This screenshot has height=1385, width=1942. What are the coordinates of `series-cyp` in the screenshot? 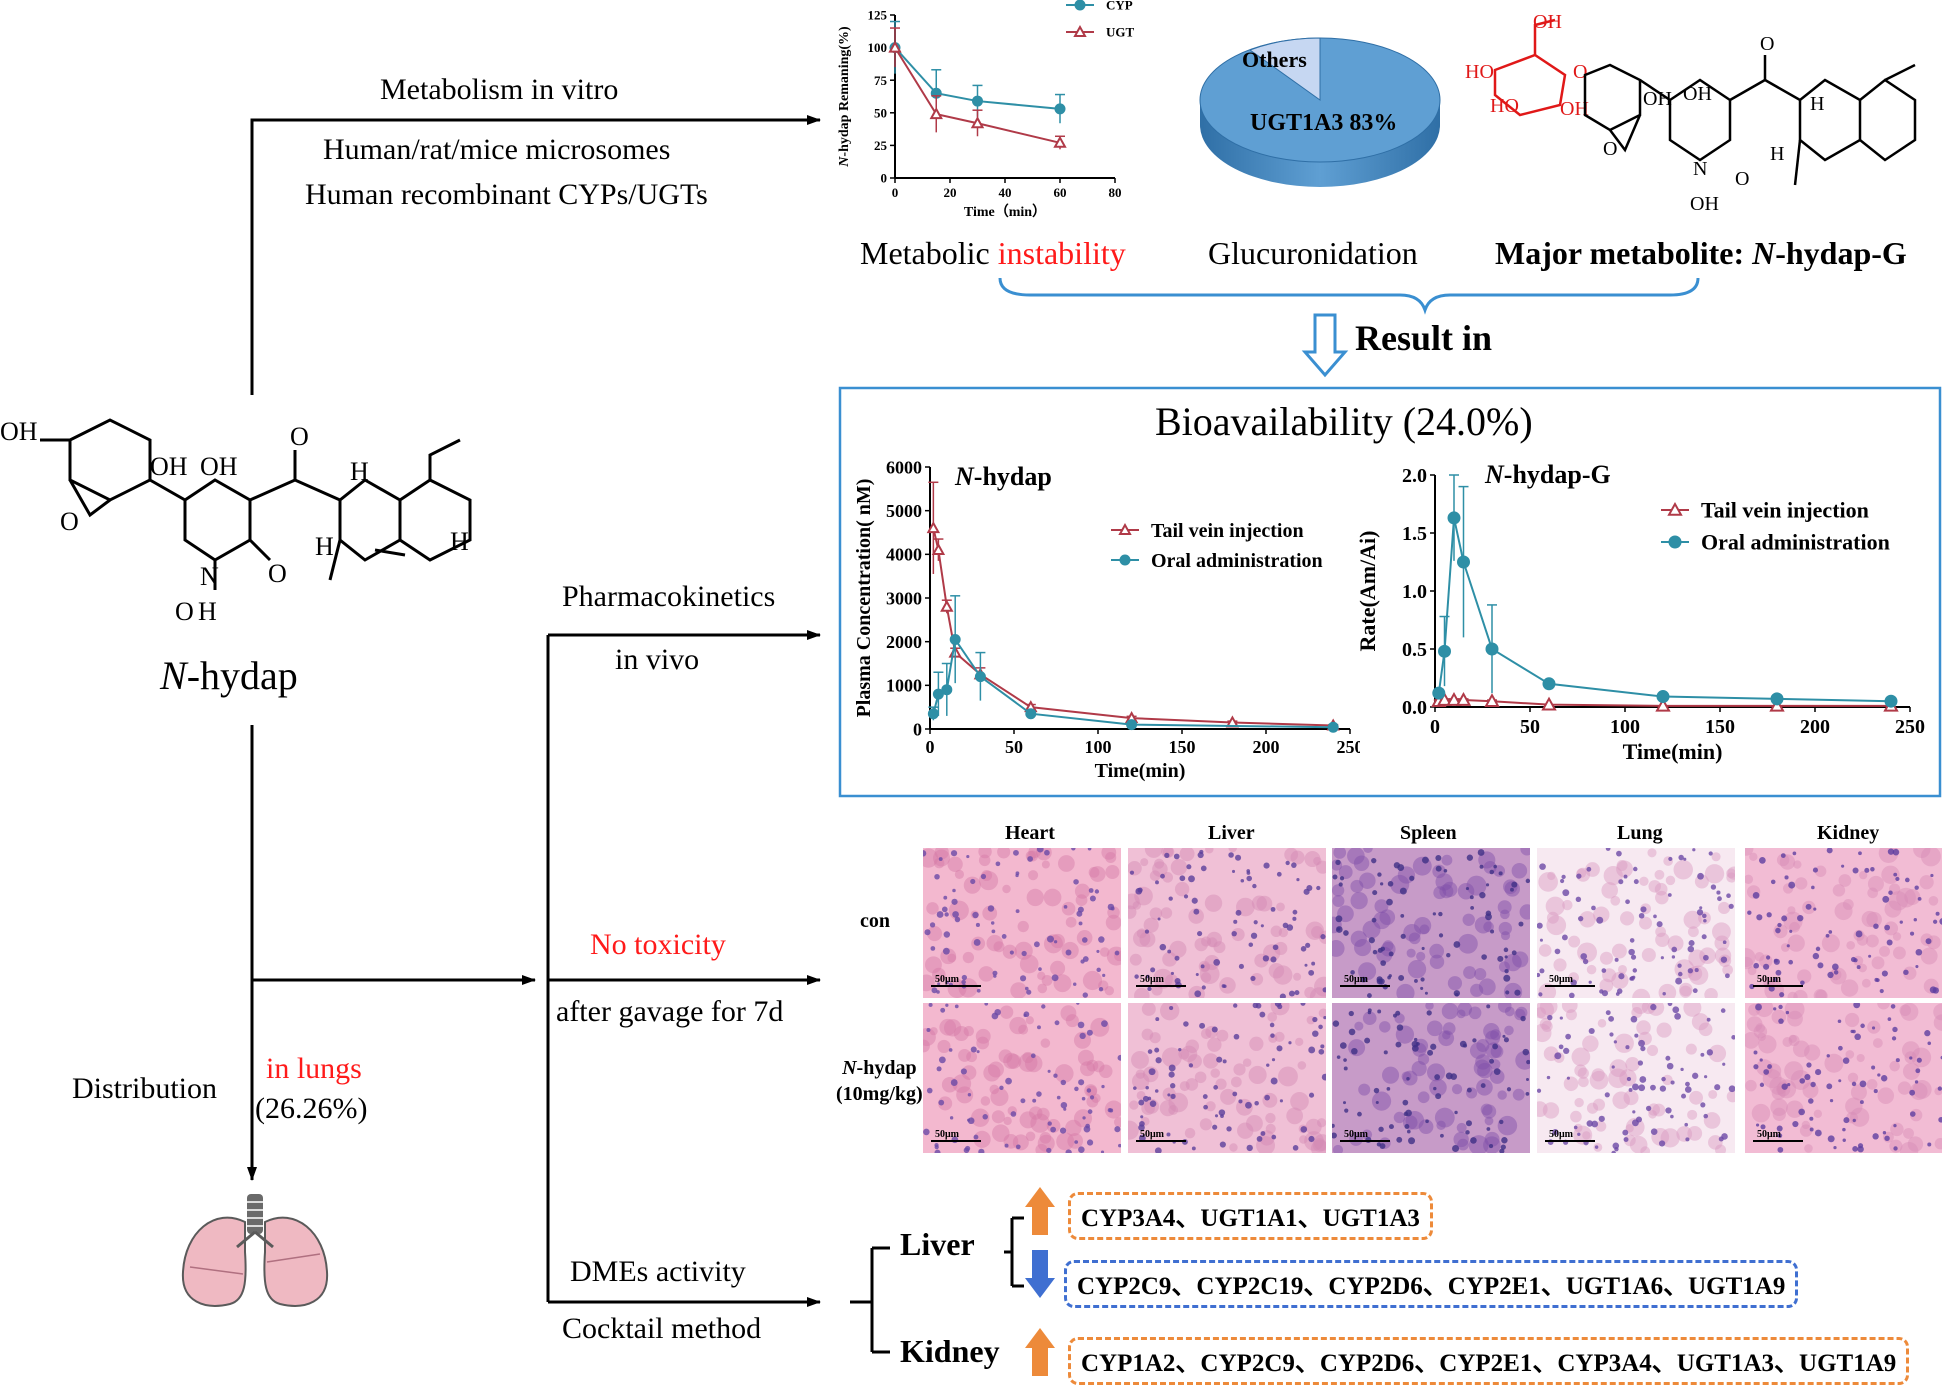 It's located at (977, 72).